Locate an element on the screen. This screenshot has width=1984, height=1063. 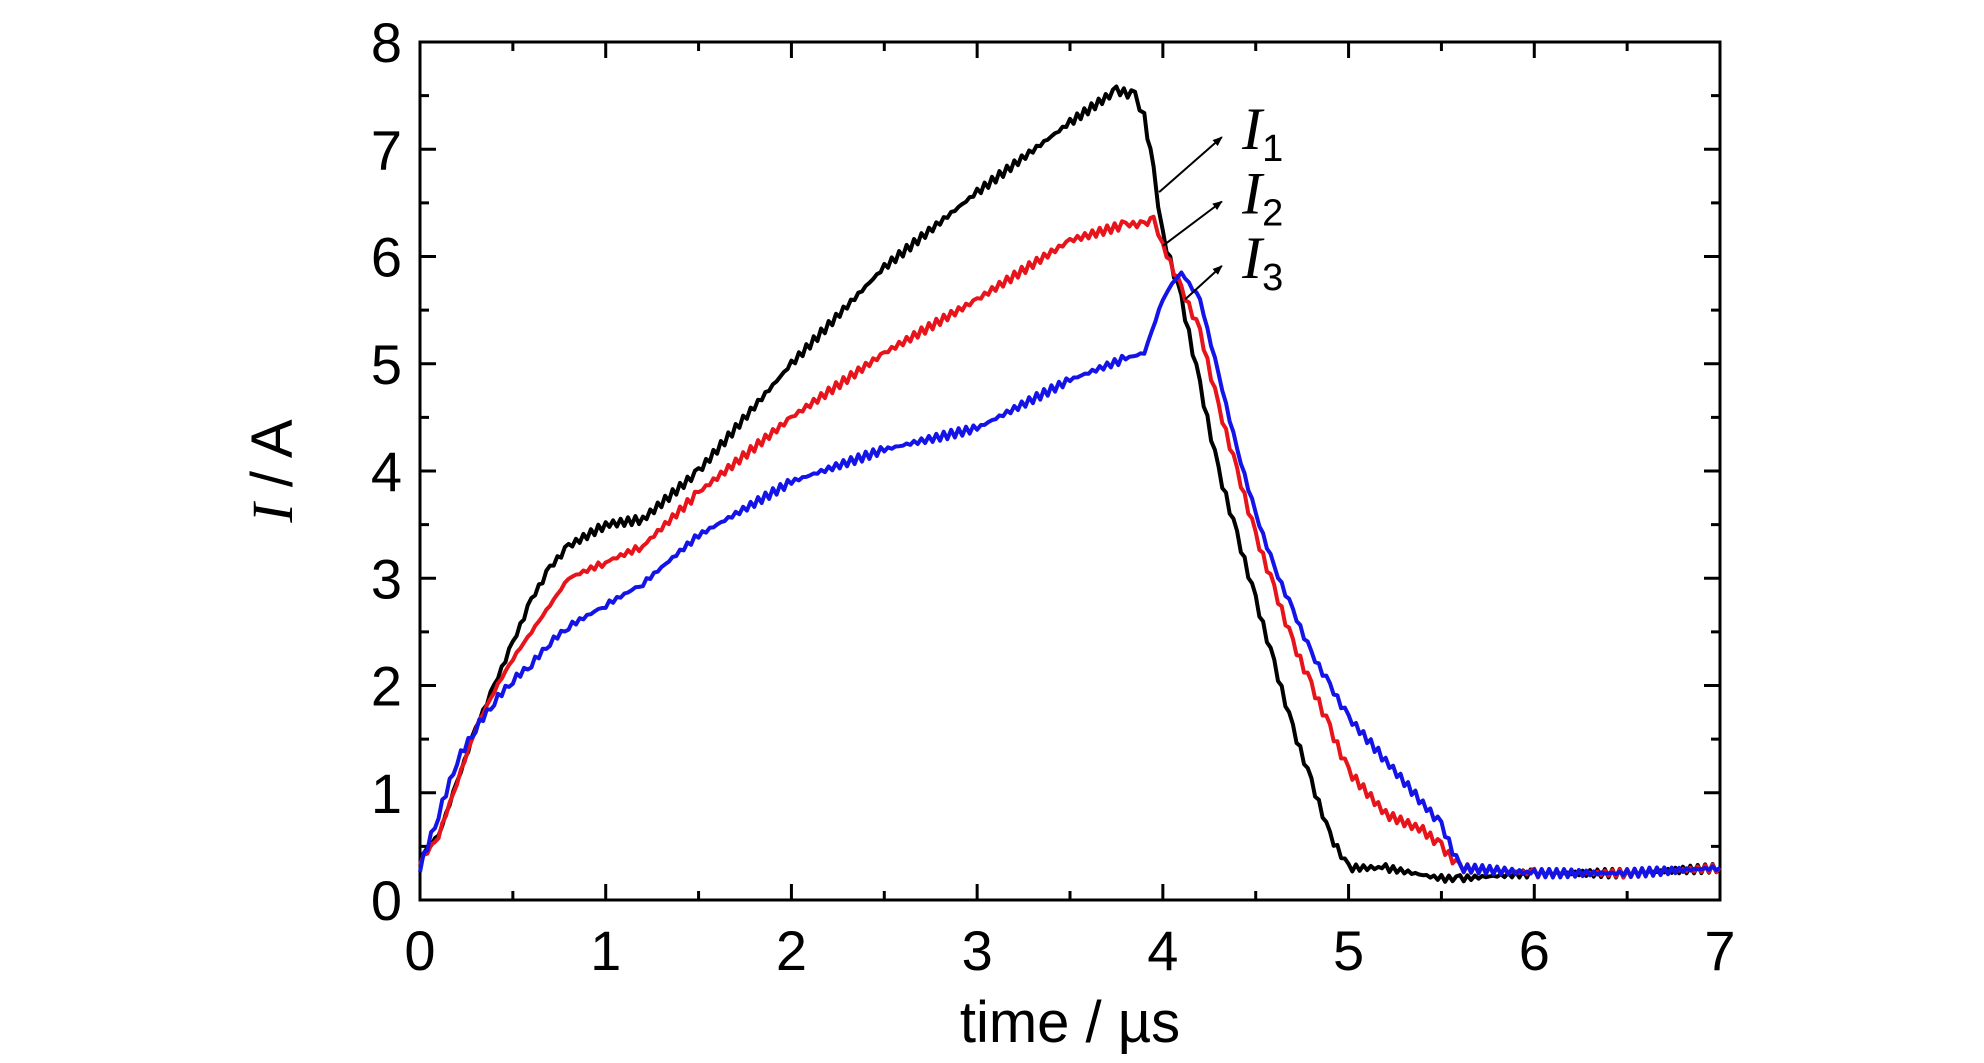
annotation-arrow-I3 is located at coordinates (1203, 283).